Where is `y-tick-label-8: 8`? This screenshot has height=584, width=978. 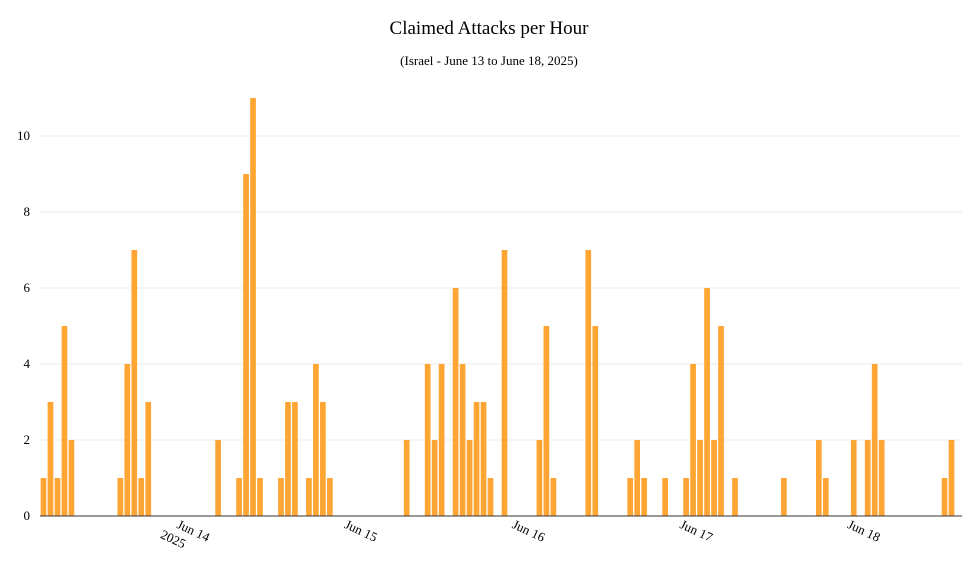 y-tick-label-8: 8 is located at coordinates (27, 211).